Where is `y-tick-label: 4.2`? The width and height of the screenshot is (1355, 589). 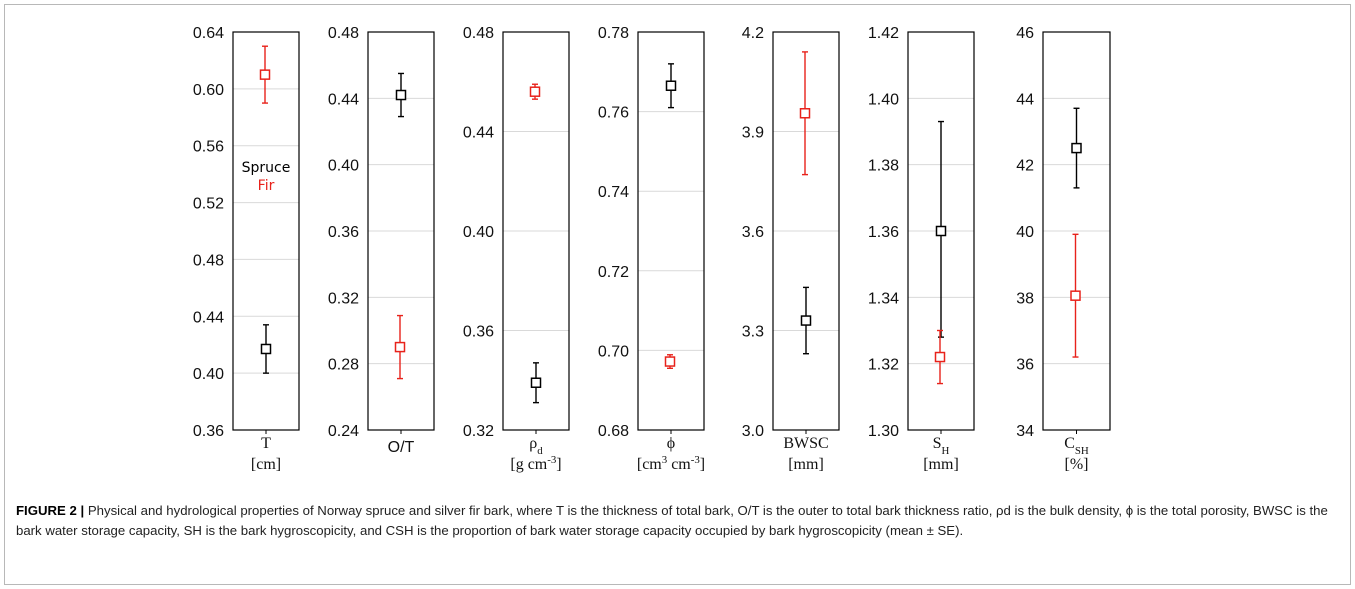 y-tick-label: 4.2 is located at coordinates (753, 33).